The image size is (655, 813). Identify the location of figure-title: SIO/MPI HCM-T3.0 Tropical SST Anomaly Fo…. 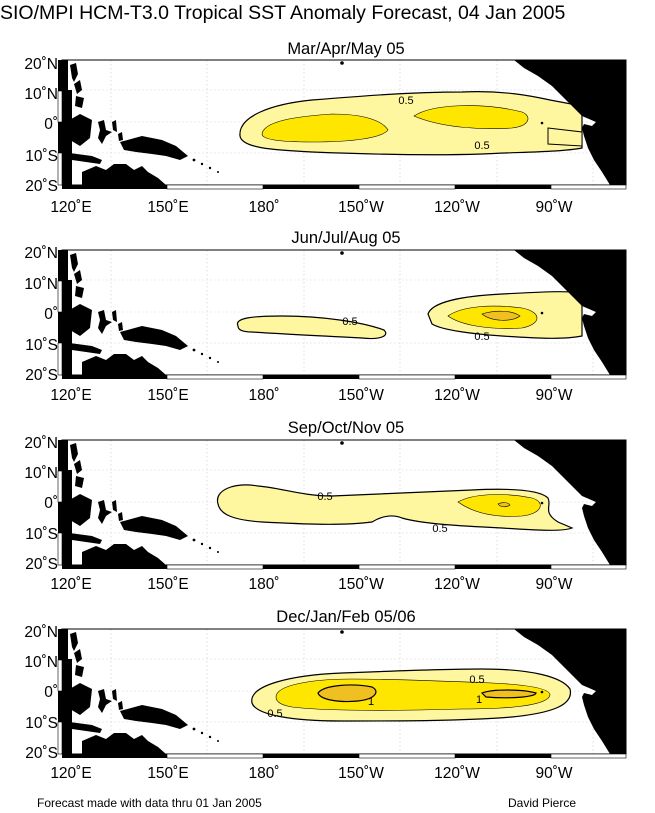
(283, 13).